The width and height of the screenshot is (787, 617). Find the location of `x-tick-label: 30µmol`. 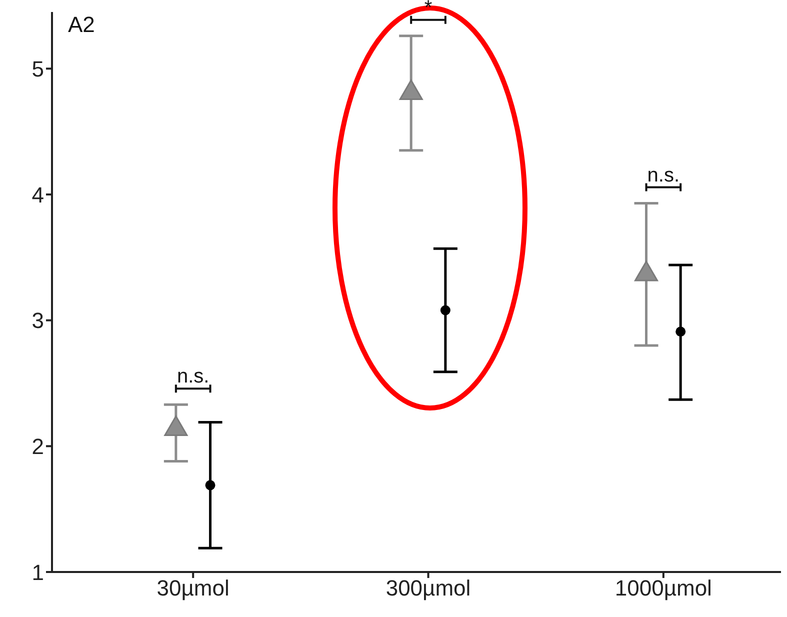

x-tick-label: 30µmol is located at coordinates (193, 588).